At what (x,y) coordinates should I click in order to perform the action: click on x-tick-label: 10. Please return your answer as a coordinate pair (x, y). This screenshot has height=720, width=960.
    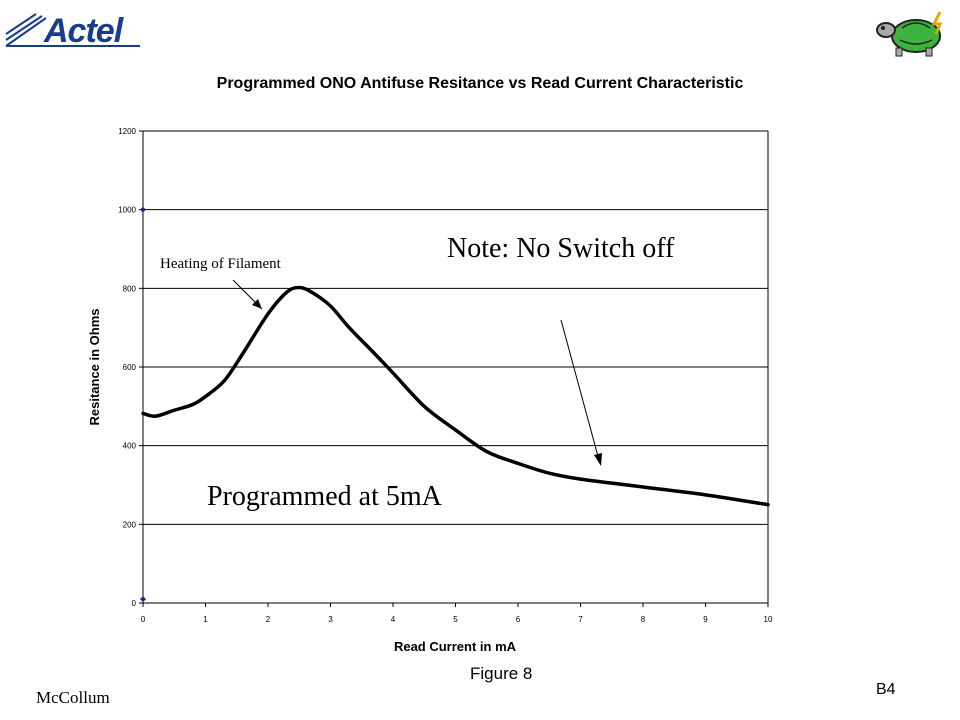
    Looking at the image, I should click on (768, 619).